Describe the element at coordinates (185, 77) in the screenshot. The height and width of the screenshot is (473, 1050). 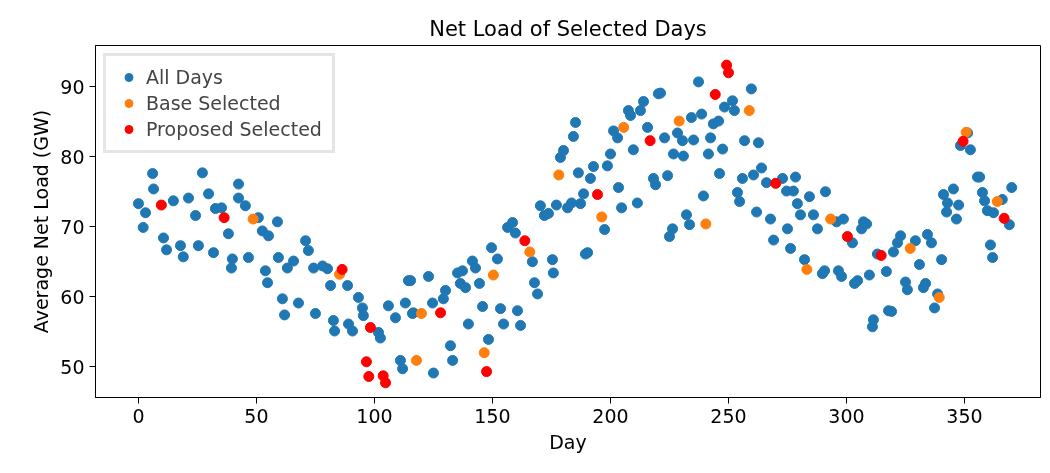
I see `legend-label: All Days` at that location.